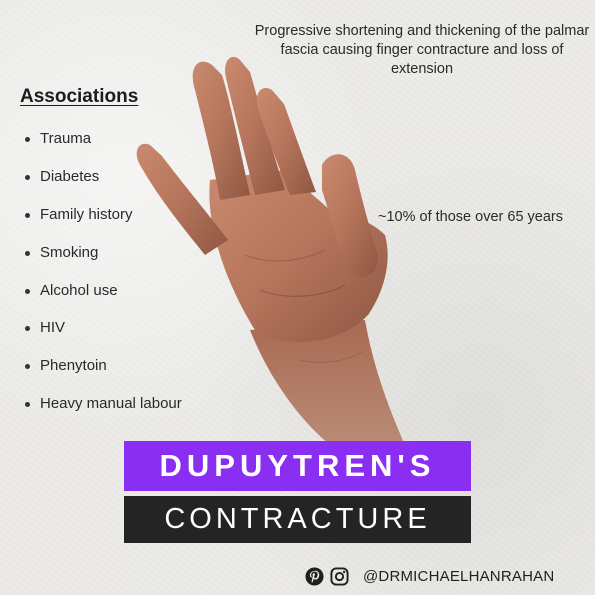 The height and width of the screenshot is (595, 595). Describe the element at coordinates (102, 366) in the screenshot. I see `list-item: Phenytoin` at that location.